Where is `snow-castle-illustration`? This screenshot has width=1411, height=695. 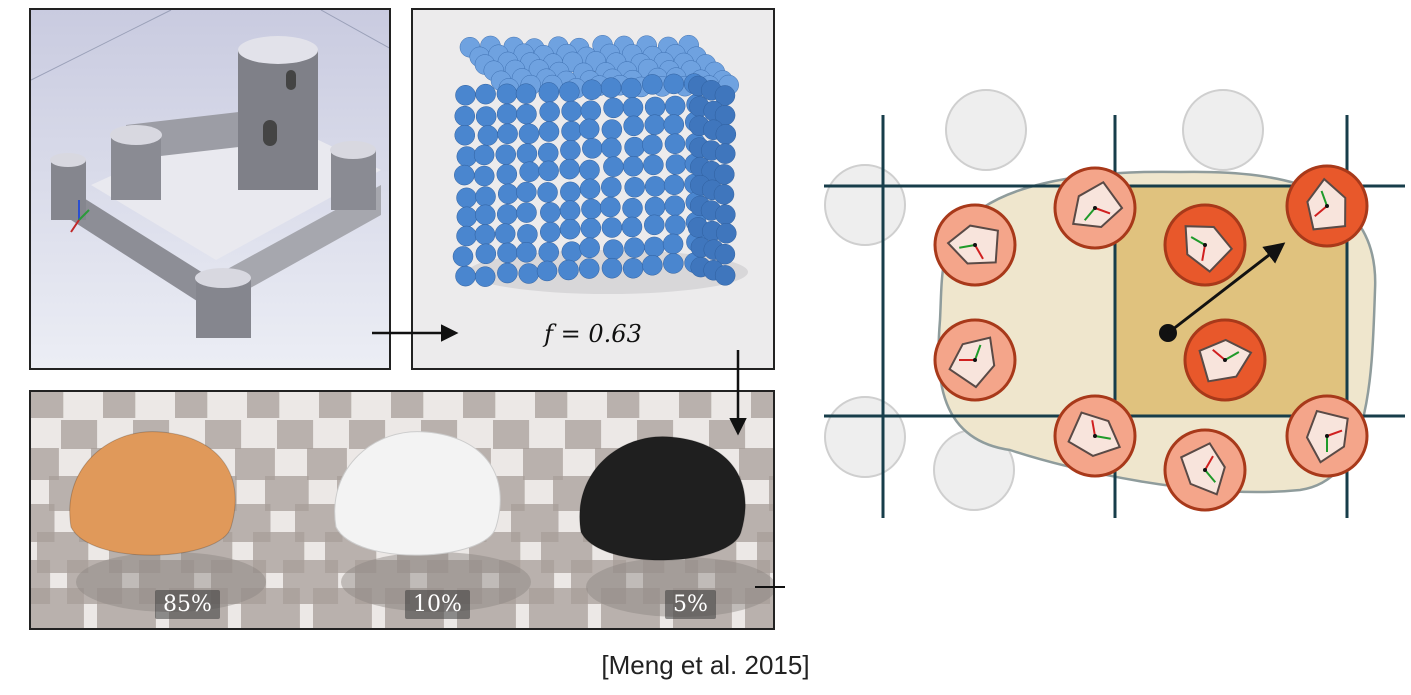
snow-castle-illustration is located at coordinates (210, 189).